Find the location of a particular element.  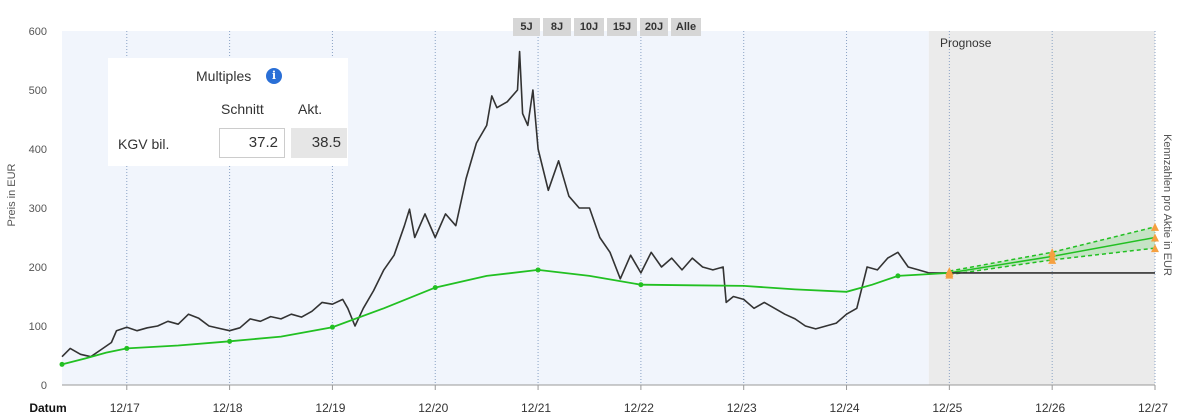

x-tick-label: 12/17 is located at coordinates (125, 408).